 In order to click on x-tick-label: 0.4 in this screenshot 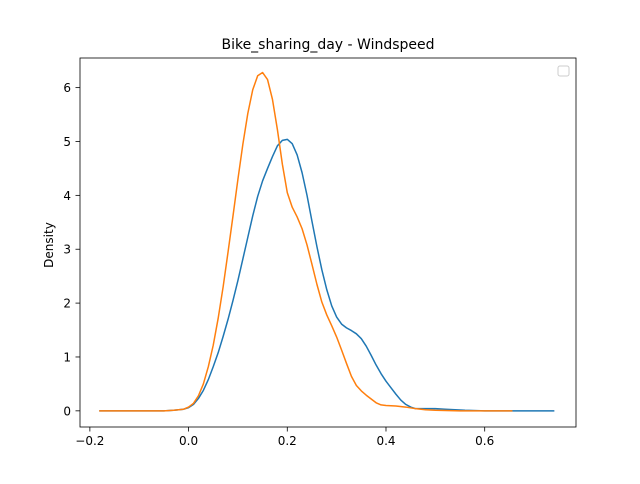, I will do `click(385, 441)`.